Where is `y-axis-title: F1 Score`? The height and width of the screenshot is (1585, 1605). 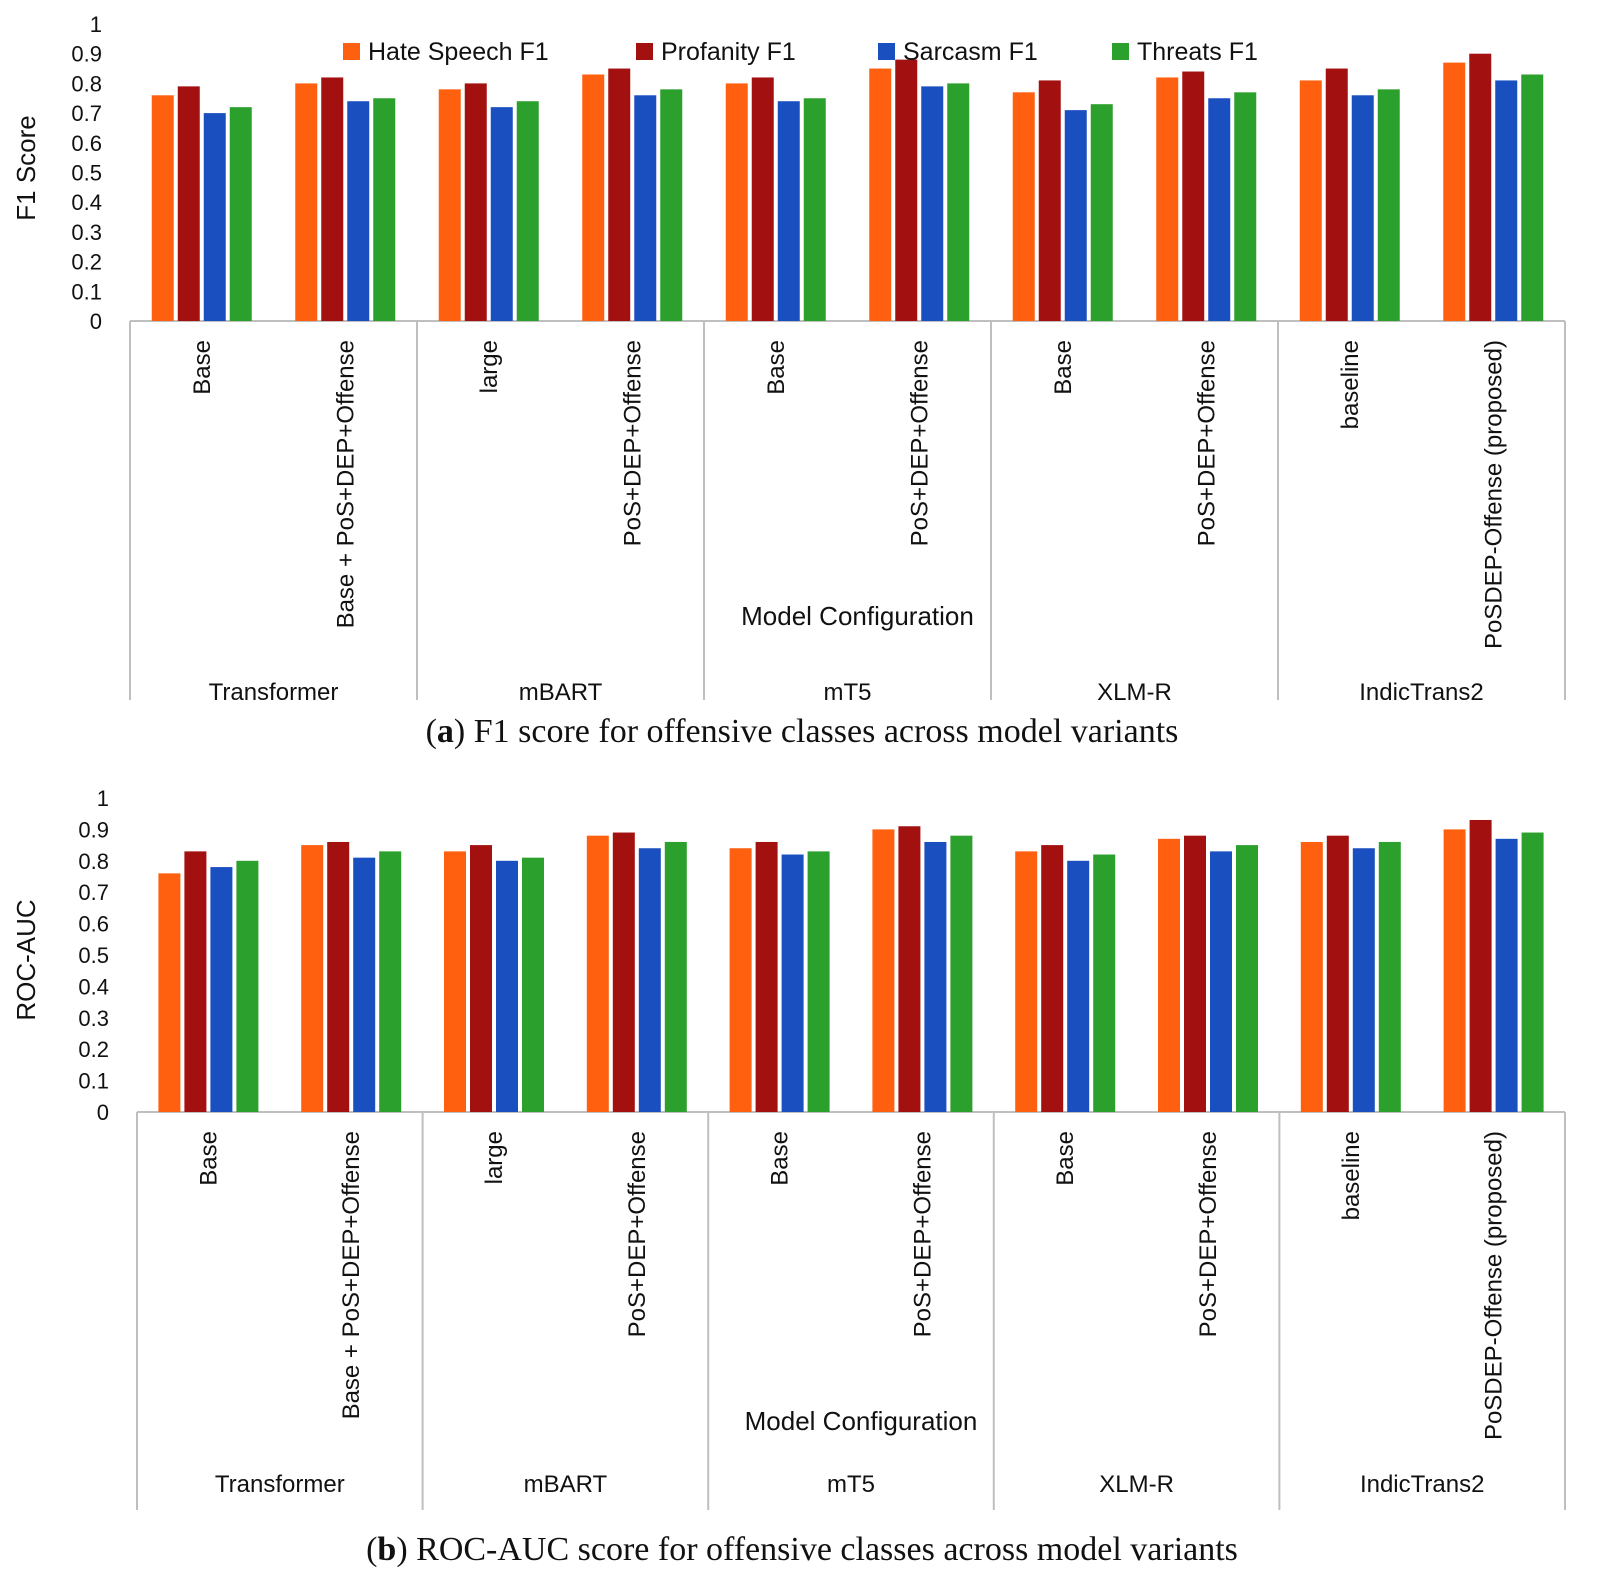 y-axis-title: F1 Score is located at coordinates (26, 168).